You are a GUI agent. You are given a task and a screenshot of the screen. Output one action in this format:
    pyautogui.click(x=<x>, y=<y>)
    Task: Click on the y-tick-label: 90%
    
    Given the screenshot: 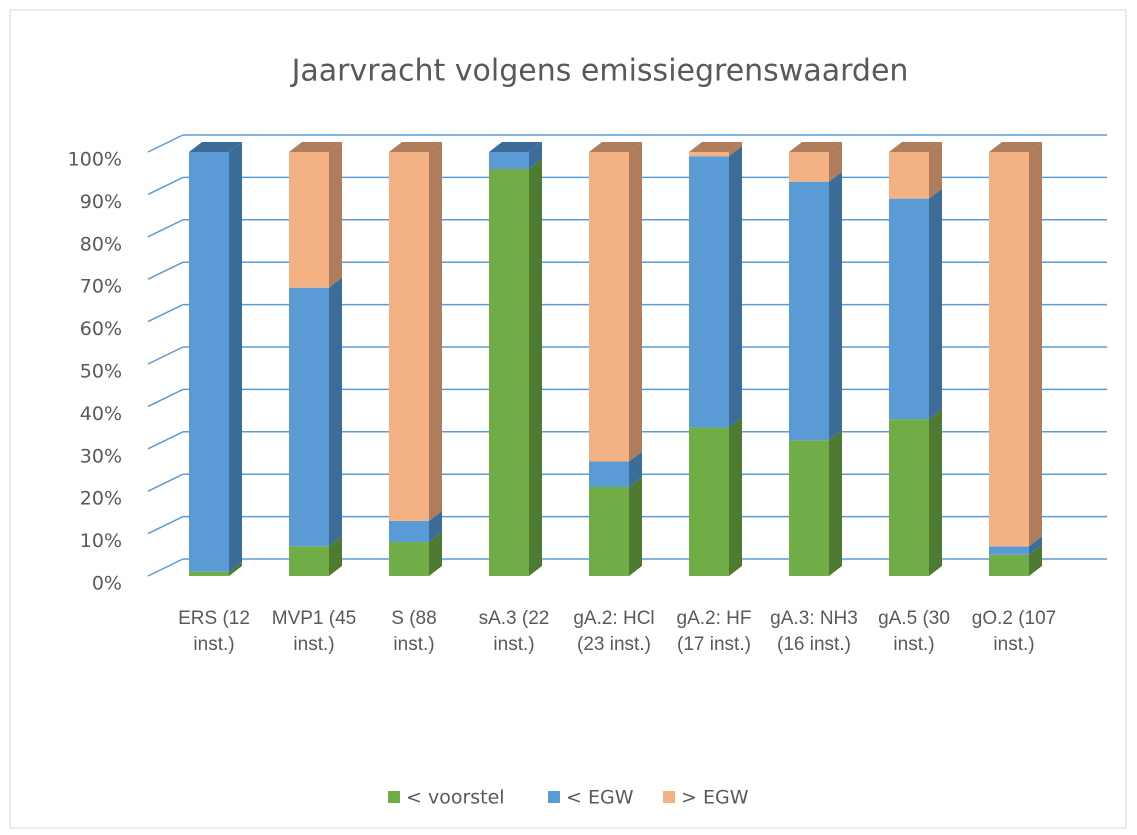 What is the action you would take?
    pyautogui.click(x=101, y=202)
    